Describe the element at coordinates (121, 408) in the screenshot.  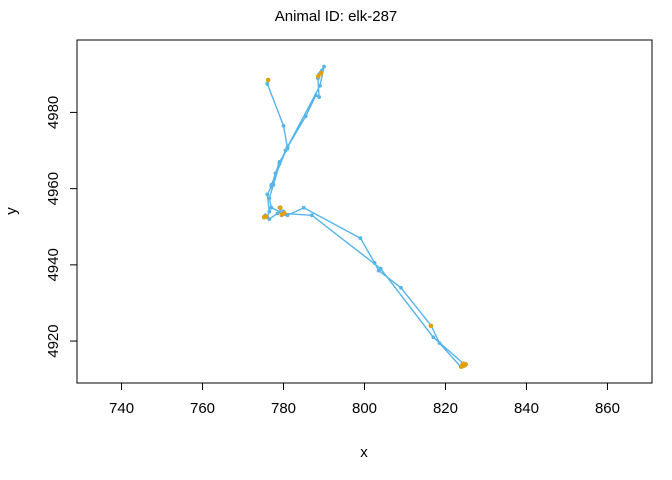
I see `x-tick-label: 740` at that location.